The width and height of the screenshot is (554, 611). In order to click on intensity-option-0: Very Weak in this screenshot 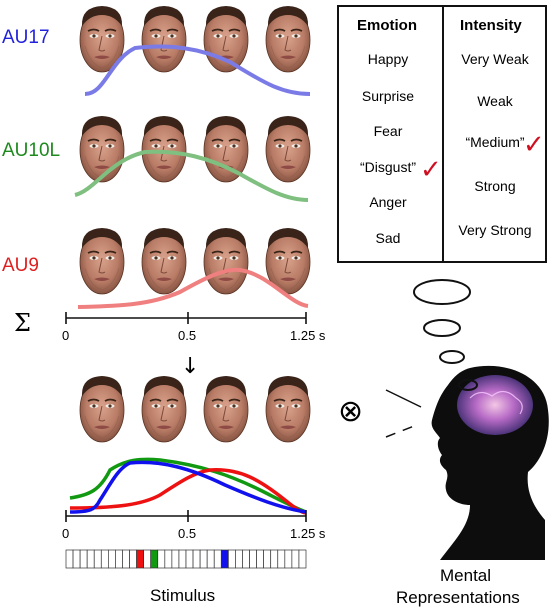, I will do `click(495, 59)`.